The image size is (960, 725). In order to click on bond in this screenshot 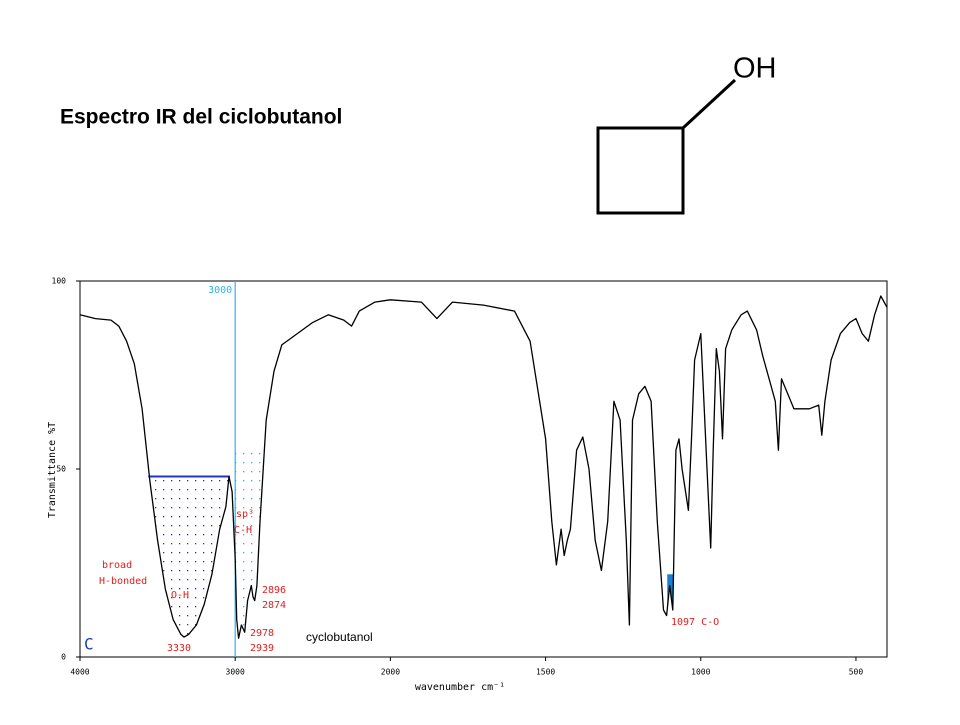, I will do `click(709, 104)`.